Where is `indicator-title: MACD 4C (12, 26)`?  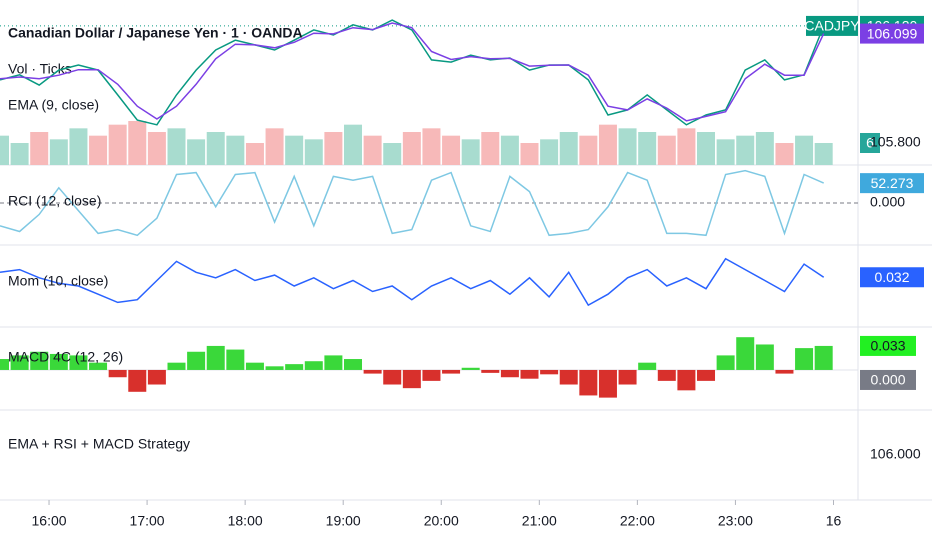 indicator-title: MACD 4C (12, 26) is located at coordinates (65, 357).